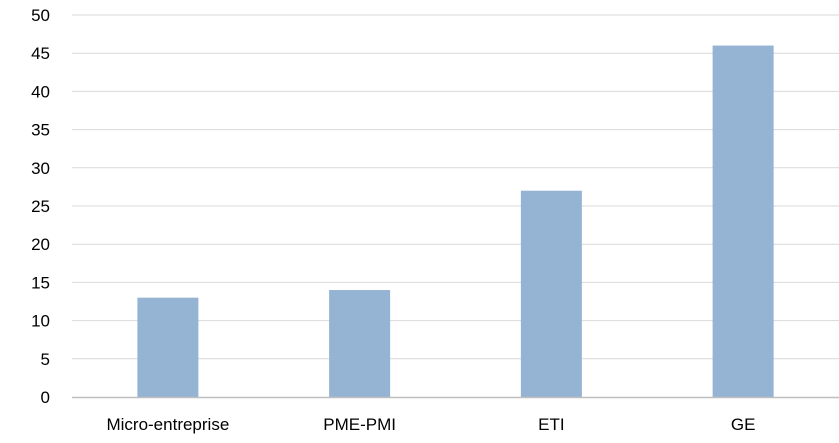 The width and height of the screenshot is (839, 443). Describe the element at coordinates (40, 53) in the screenshot. I see `y-tick-label: 45` at that location.